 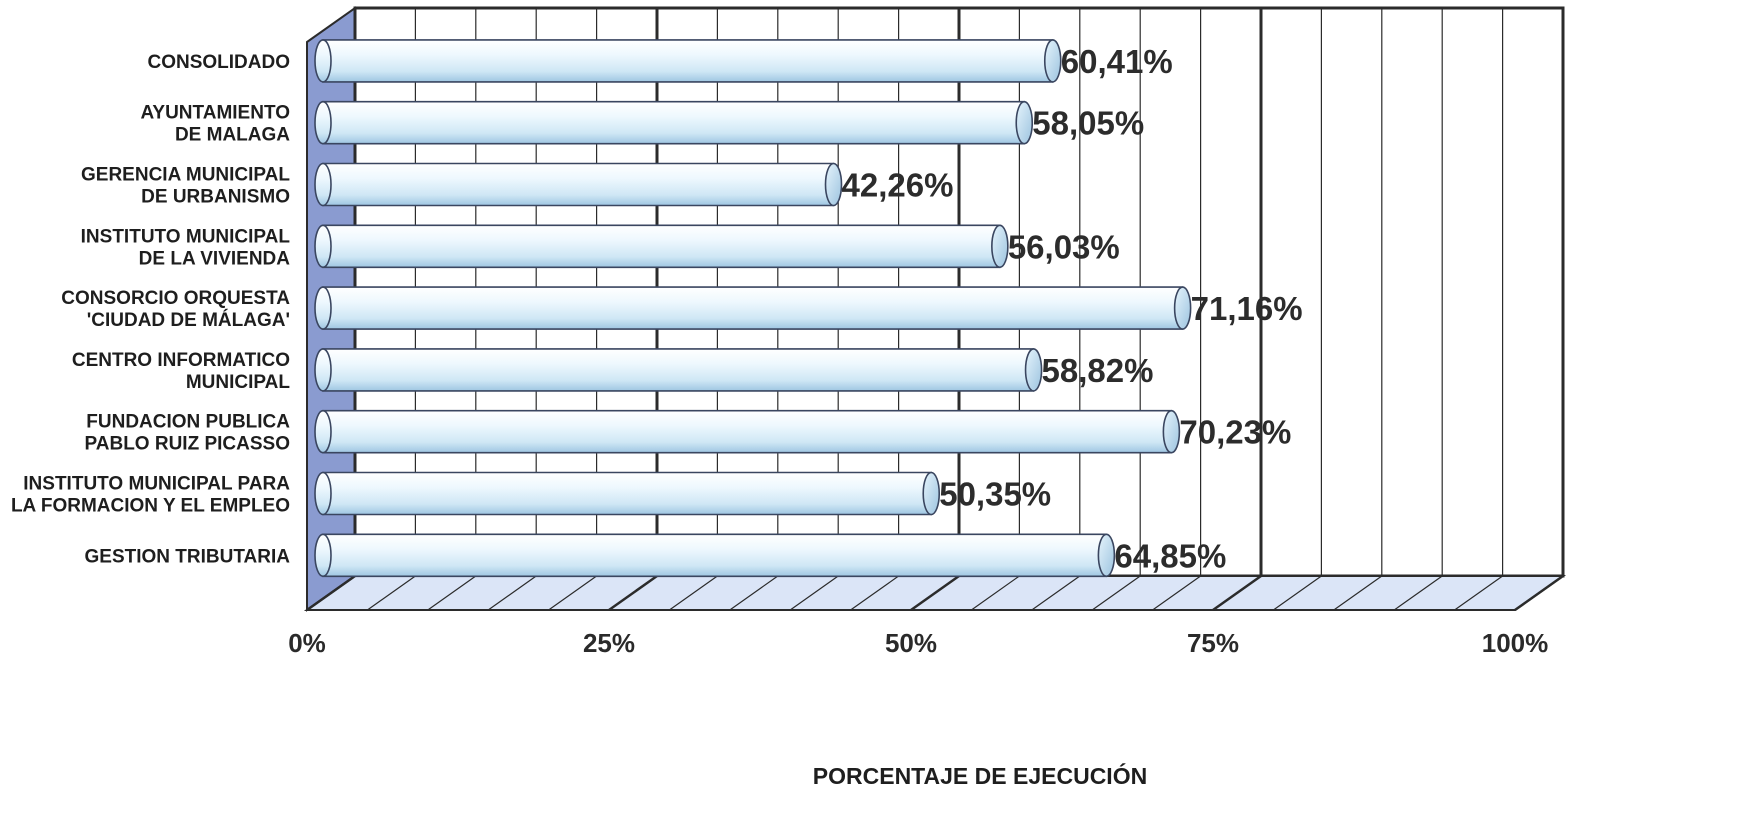 What do you see at coordinates (980, 775) in the screenshot?
I see `x-axis-title: PORCENTAJE DE EJECUCIÓN` at bounding box center [980, 775].